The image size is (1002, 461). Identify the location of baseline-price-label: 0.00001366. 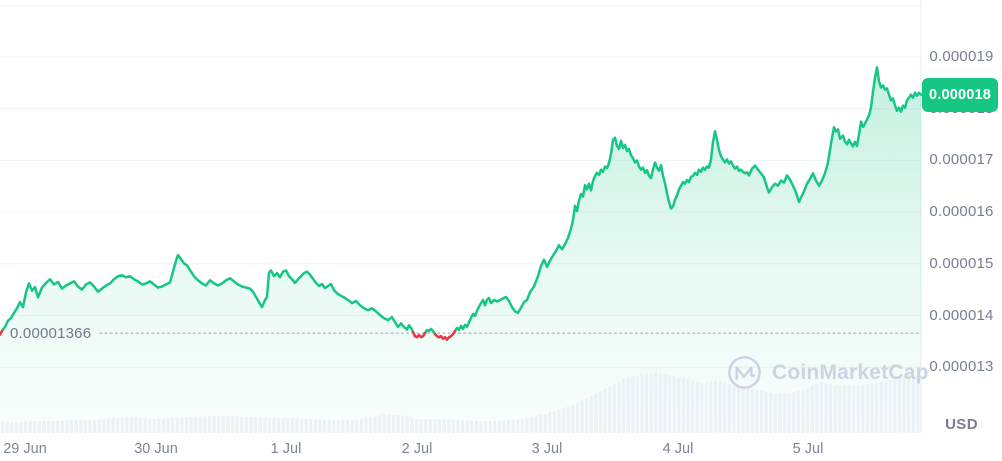
(51, 333).